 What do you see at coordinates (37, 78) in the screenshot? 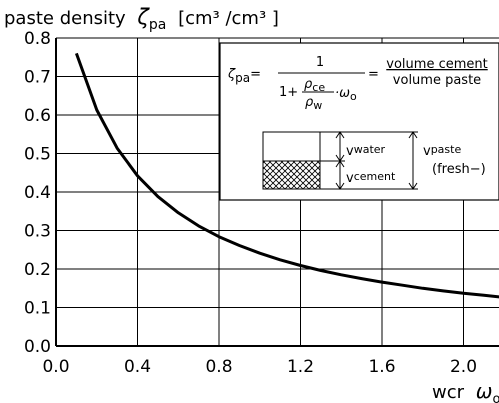
I see `y-tick-label: 0.7` at bounding box center [37, 78].